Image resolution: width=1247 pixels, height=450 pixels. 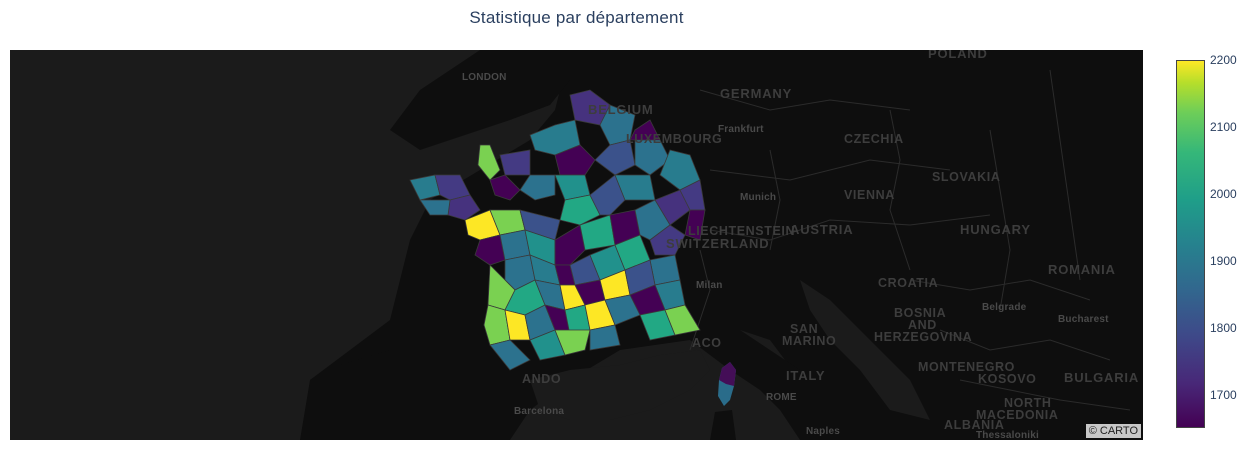 I want to click on label-slovakia: SLOVAKIA, so click(x=966, y=177).